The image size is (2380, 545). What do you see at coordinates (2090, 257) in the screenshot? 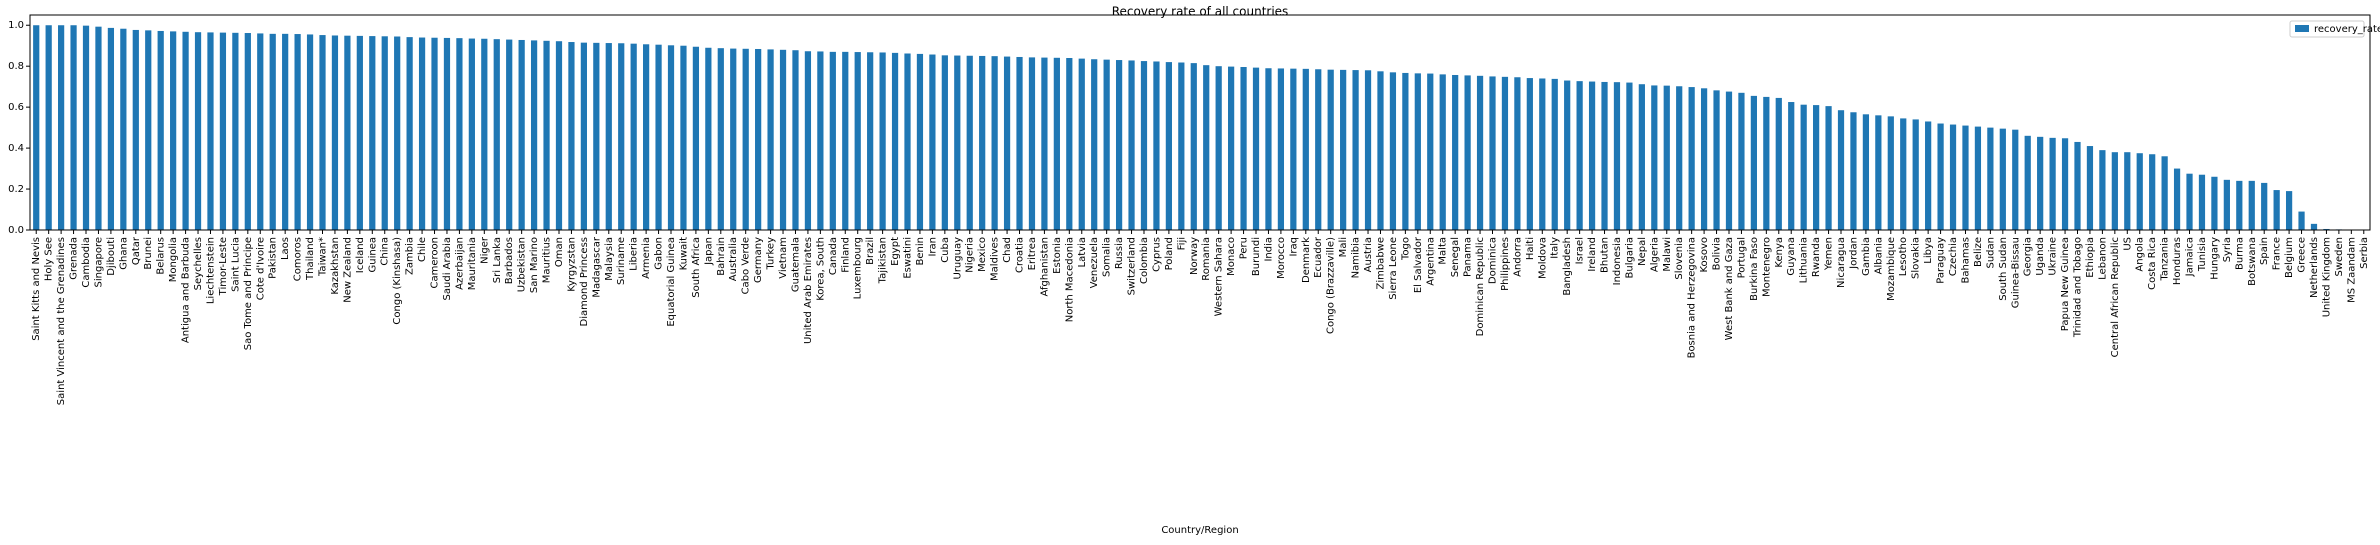
I see `x-tick-label: Ethiopia` at bounding box center [2090, 257].